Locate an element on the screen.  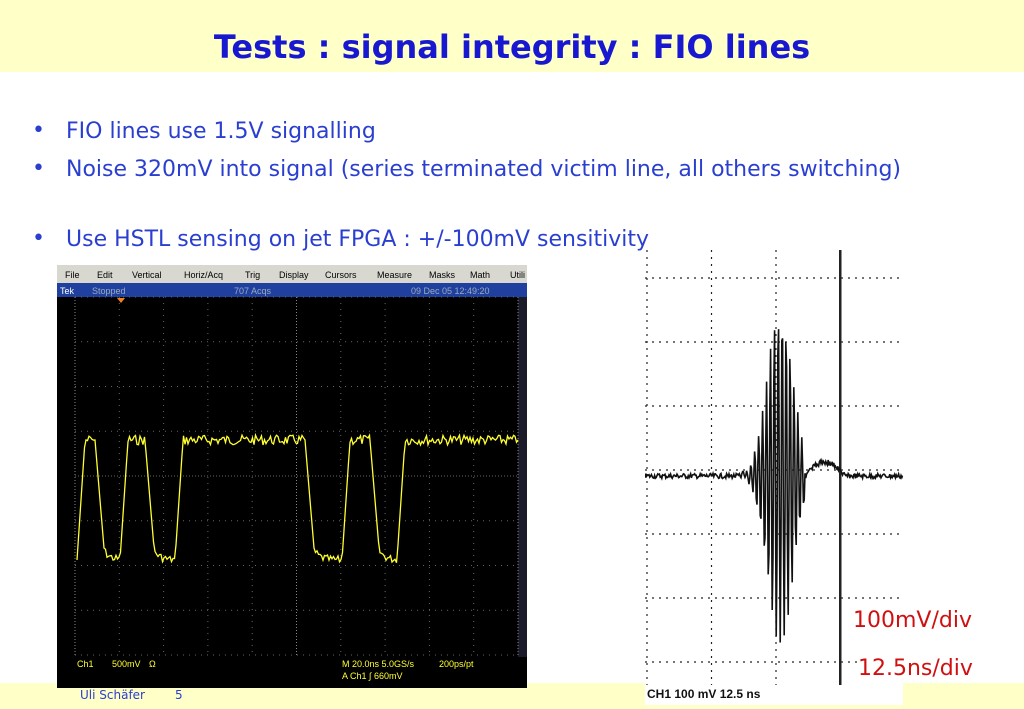
menu-item: File is located at coordinates (72, 275).